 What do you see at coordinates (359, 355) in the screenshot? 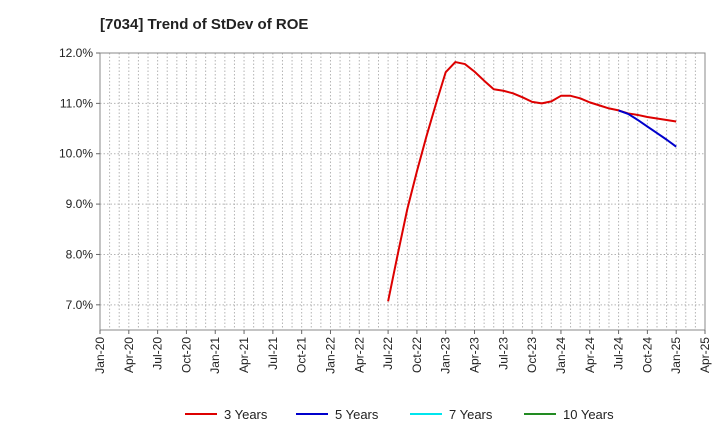
I see `x-tick-label: Apr-22` at bounding box center [359, 355].